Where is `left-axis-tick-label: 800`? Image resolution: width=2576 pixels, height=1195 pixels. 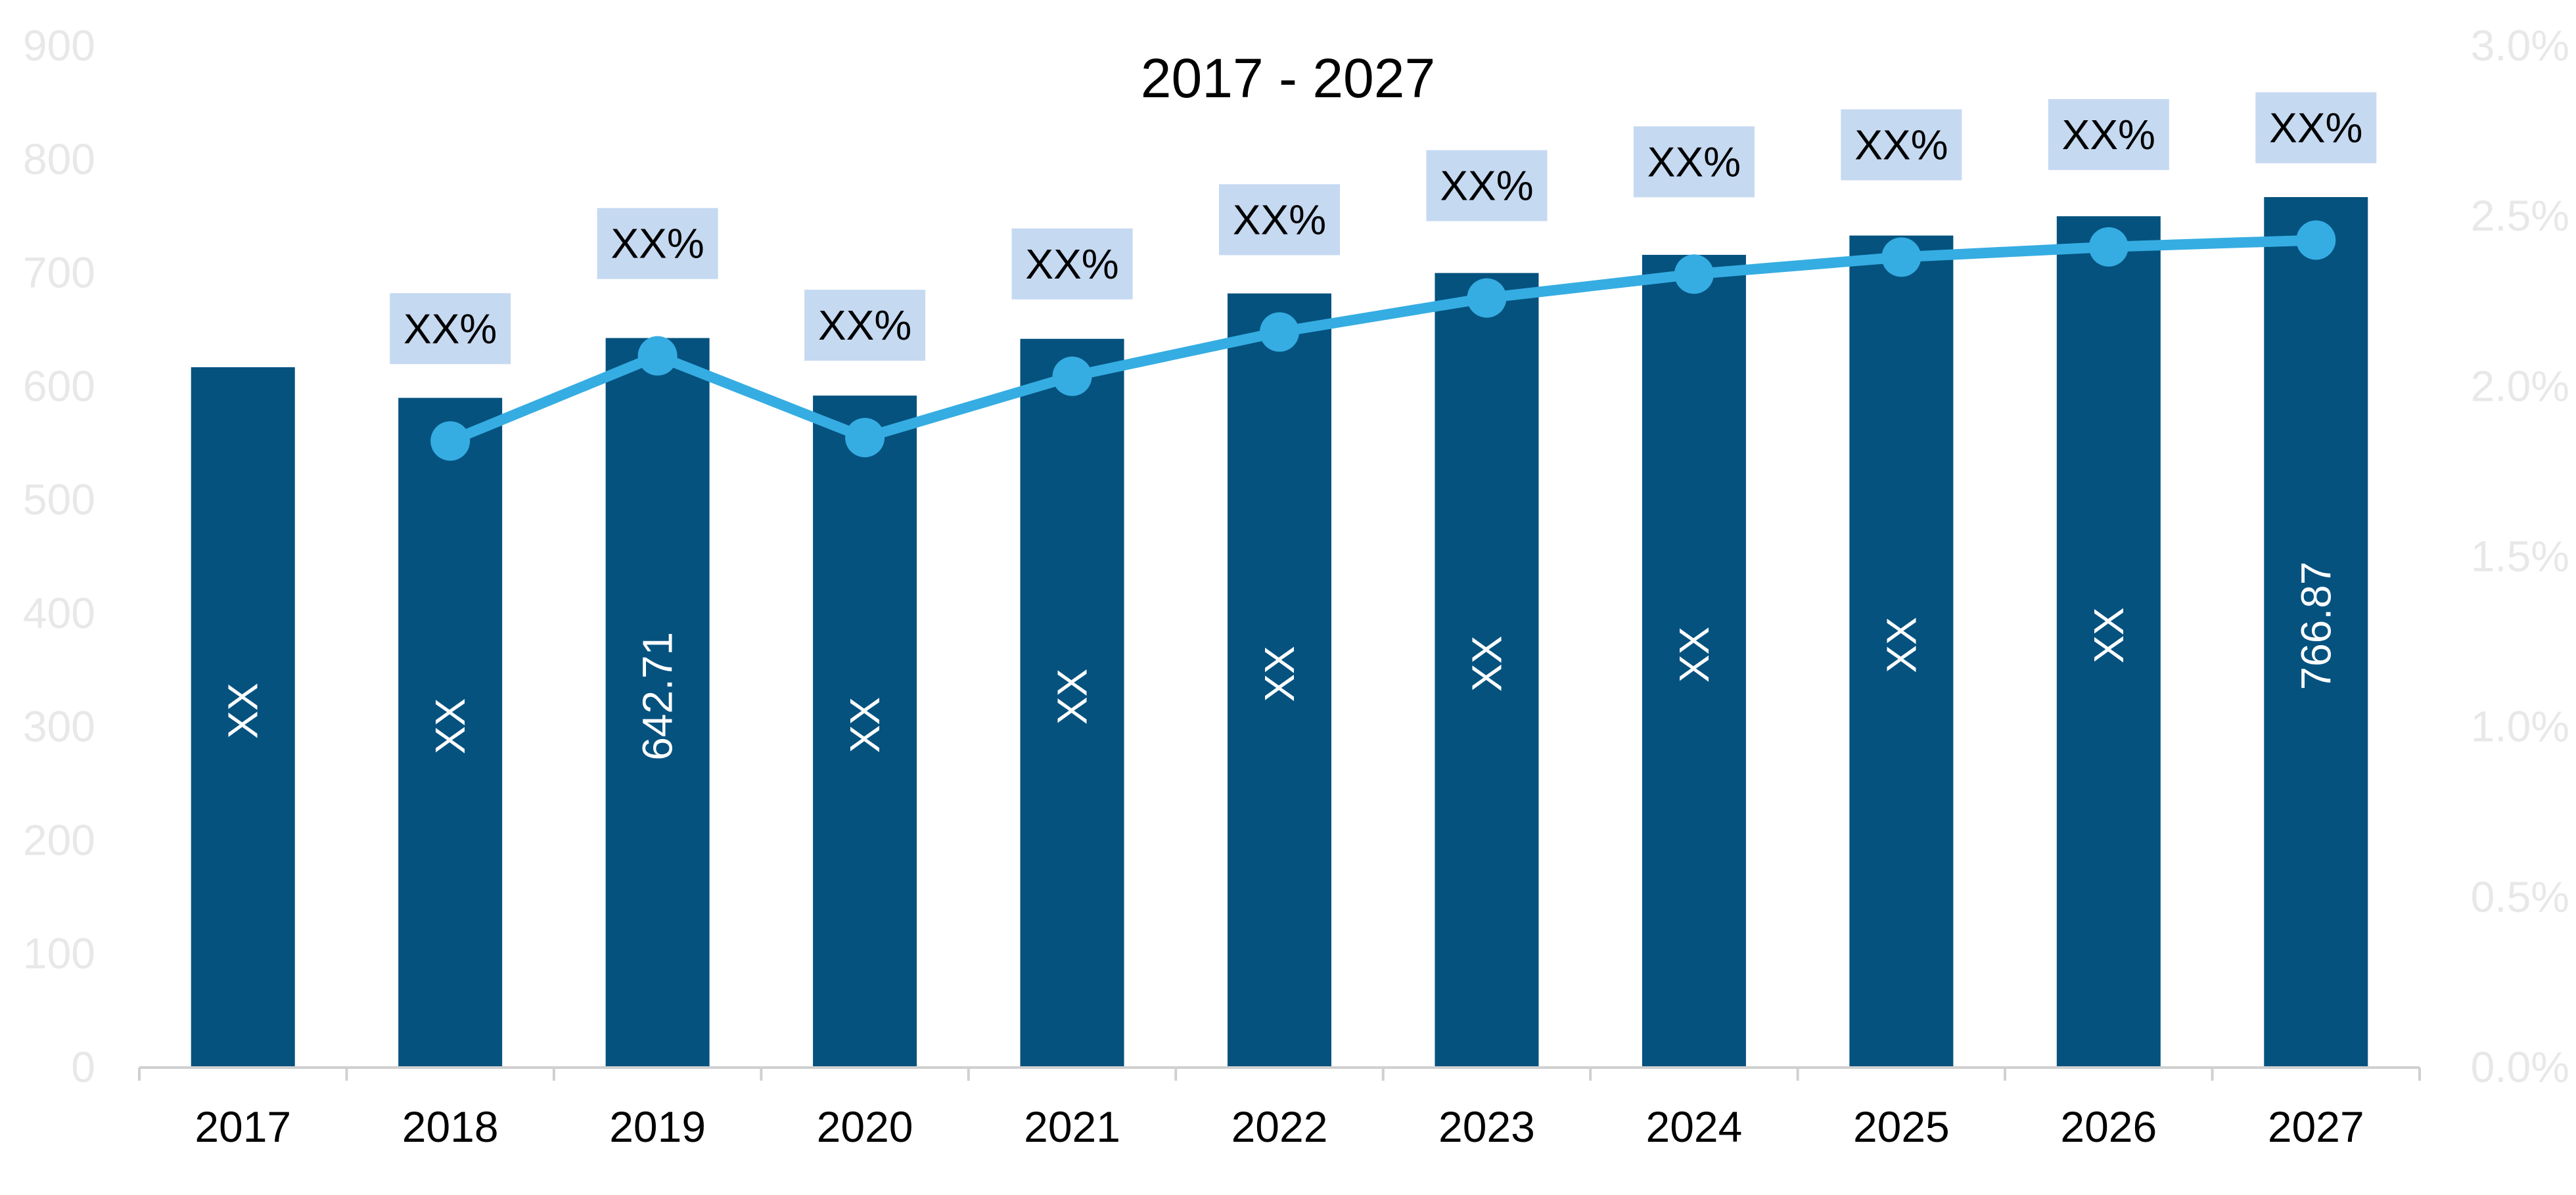
left-axis-tick-label: 800 is located at coordinates (59, 159).